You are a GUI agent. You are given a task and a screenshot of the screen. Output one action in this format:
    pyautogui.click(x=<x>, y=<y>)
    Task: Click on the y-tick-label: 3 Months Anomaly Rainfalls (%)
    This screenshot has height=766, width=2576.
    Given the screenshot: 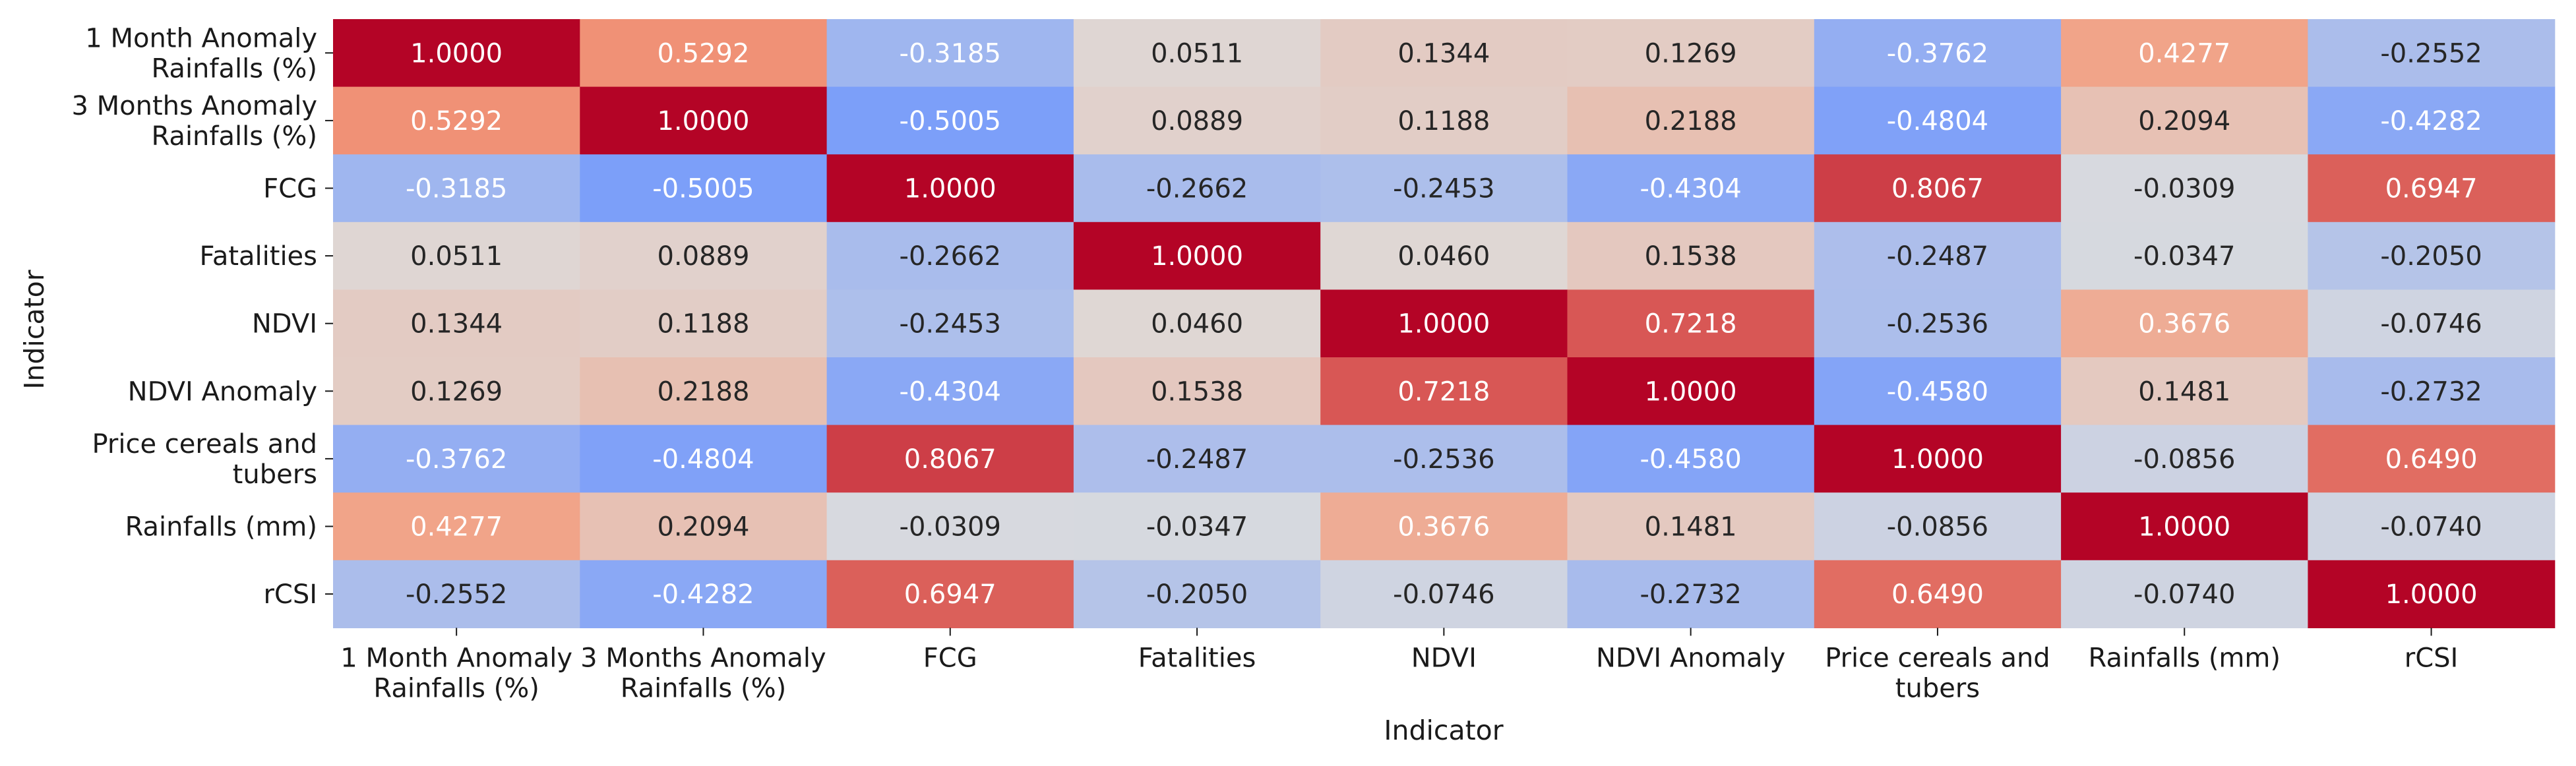 What is the action you would take?
    pyautogui.click(x=194, y=121)
    